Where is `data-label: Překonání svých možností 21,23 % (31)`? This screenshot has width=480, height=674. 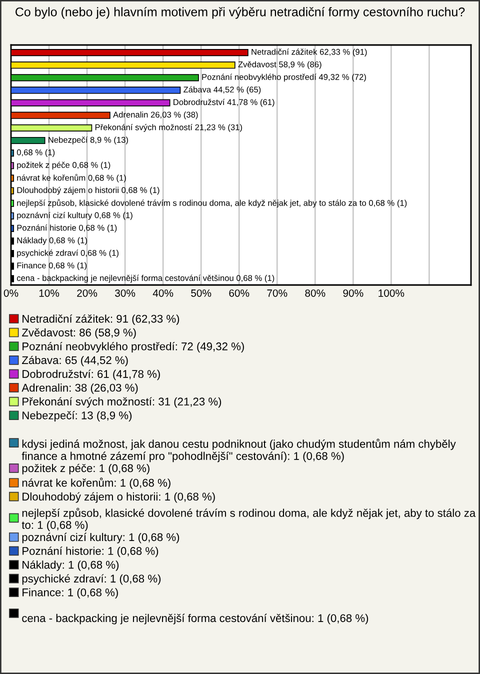 data-label: Překonání svých možností 21,23 % (31) is located at coordinates (168, 128).